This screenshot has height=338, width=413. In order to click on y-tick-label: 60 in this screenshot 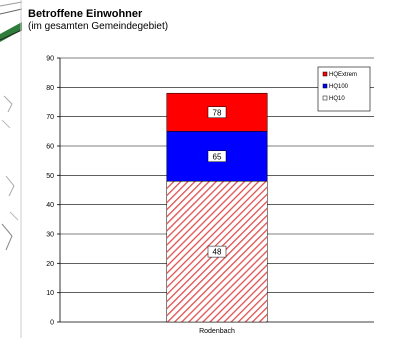, I will do `click(50, 147)`.